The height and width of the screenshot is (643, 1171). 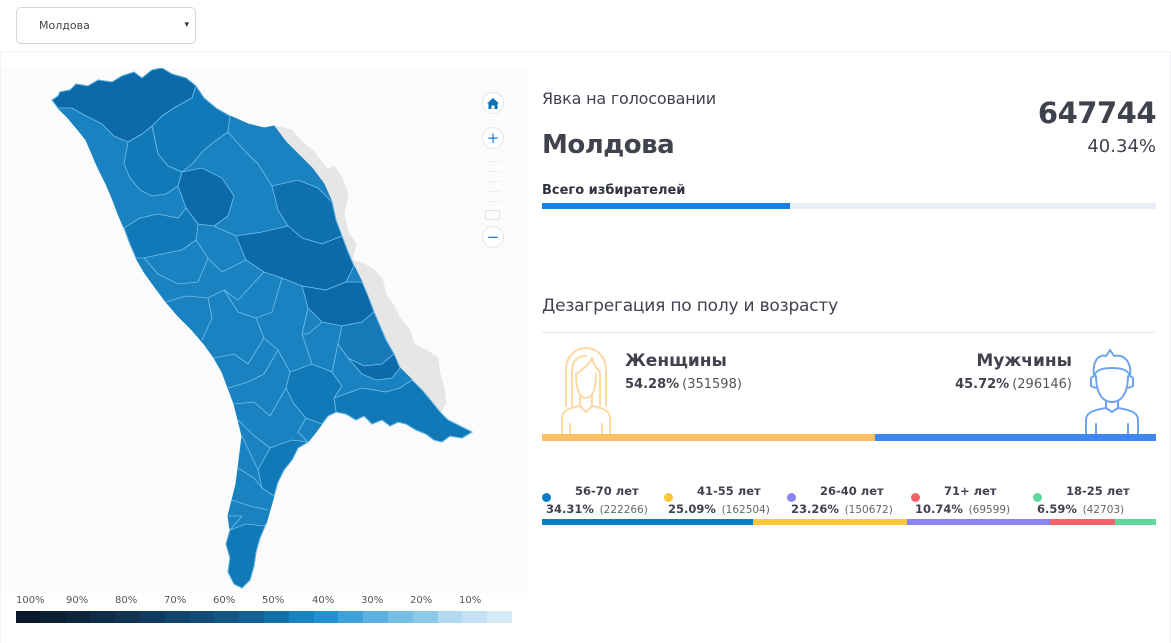 What do you see at coordinates (106, 25) in the screenshot?
I see `region-select: Молдова ▾` at bounding box center [106, 25].